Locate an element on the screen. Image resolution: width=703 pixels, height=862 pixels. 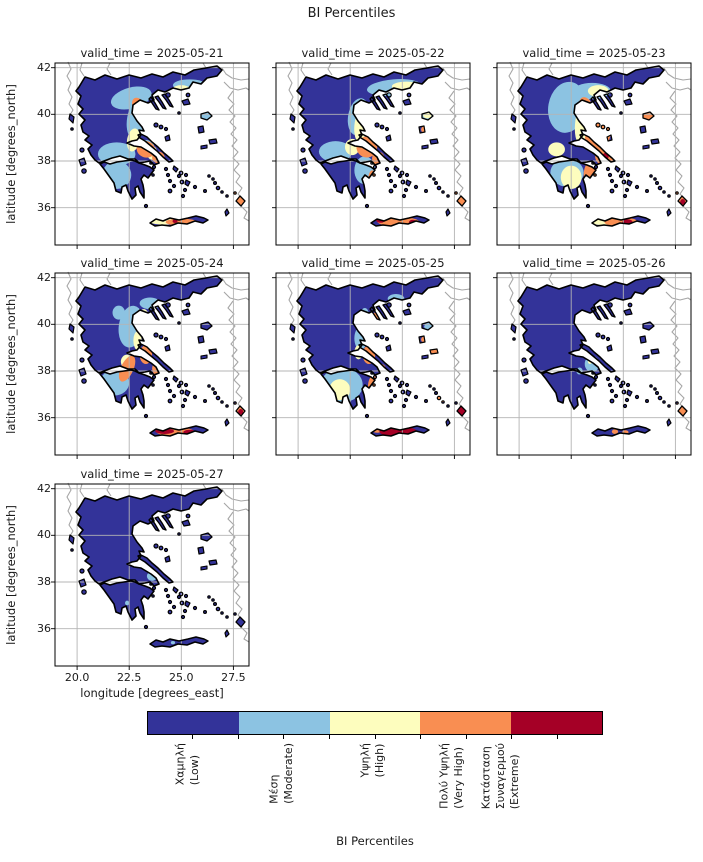
colorbar-segment-low is located at coordinates (193, 723).